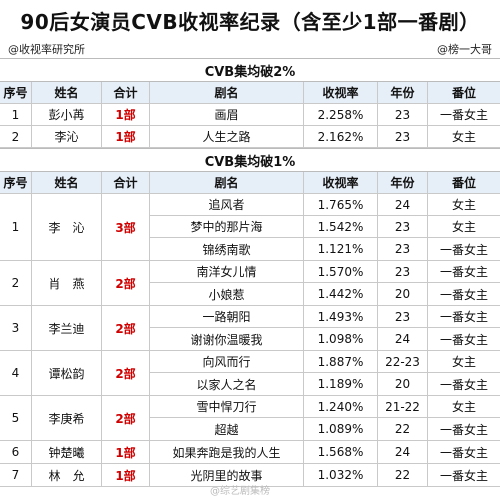  Describe the element at coordinates (67, 418) in the screenshot. I see `group-name: 李庚希` at that location.